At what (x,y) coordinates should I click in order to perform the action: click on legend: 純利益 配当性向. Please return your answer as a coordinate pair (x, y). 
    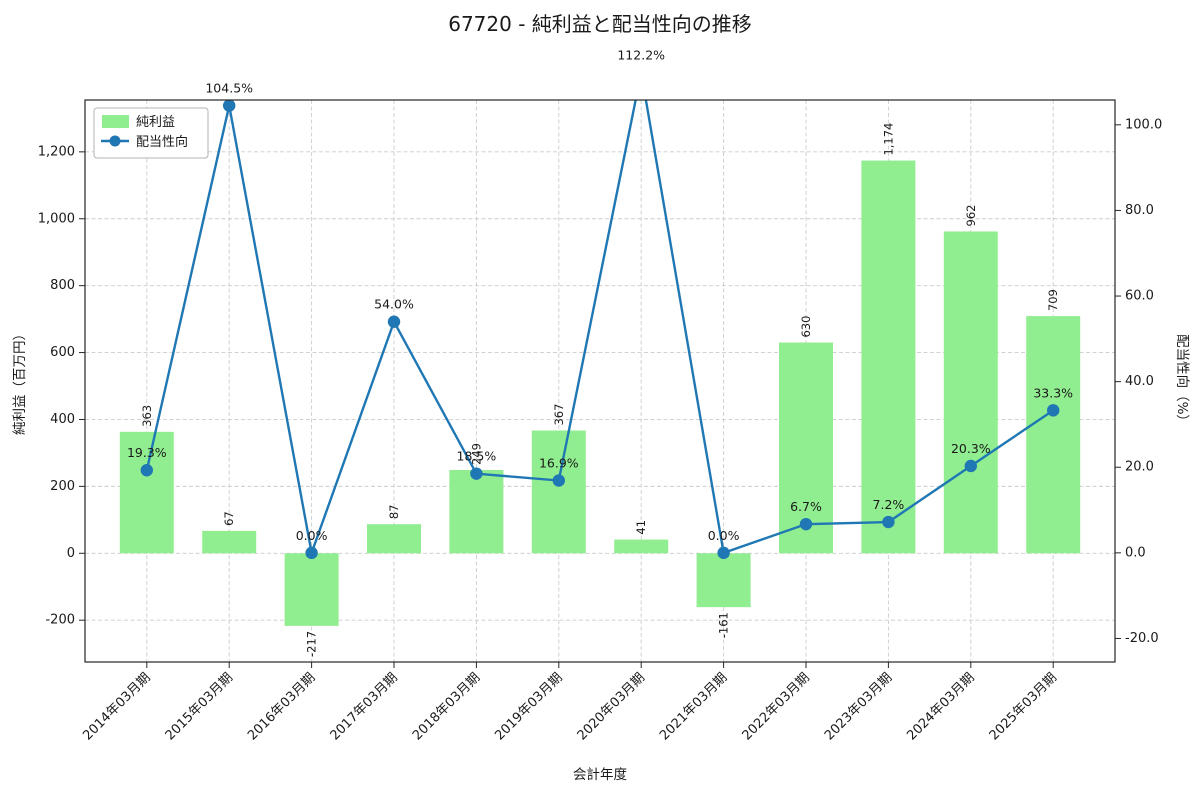
    Looking at the image, I should click on (151, 133).